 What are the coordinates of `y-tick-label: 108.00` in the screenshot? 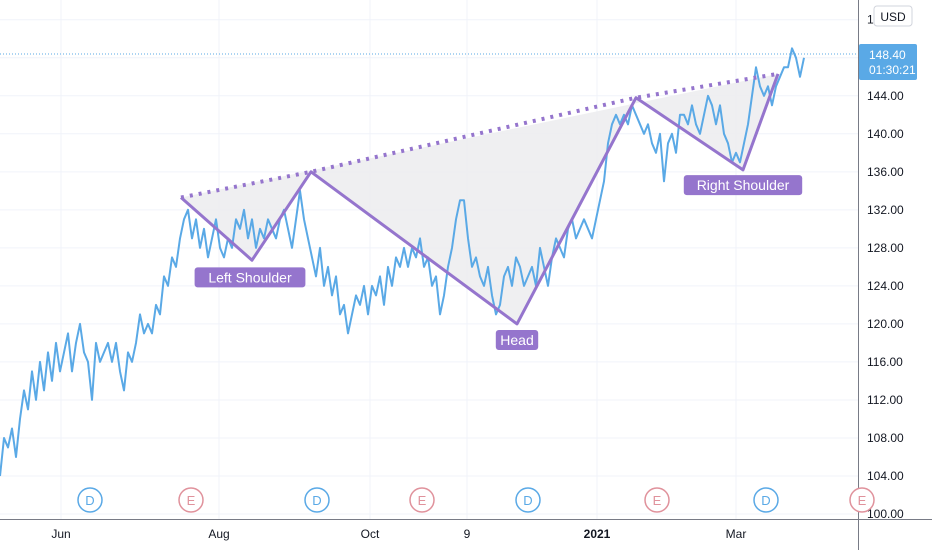 It's located at (885, 438).